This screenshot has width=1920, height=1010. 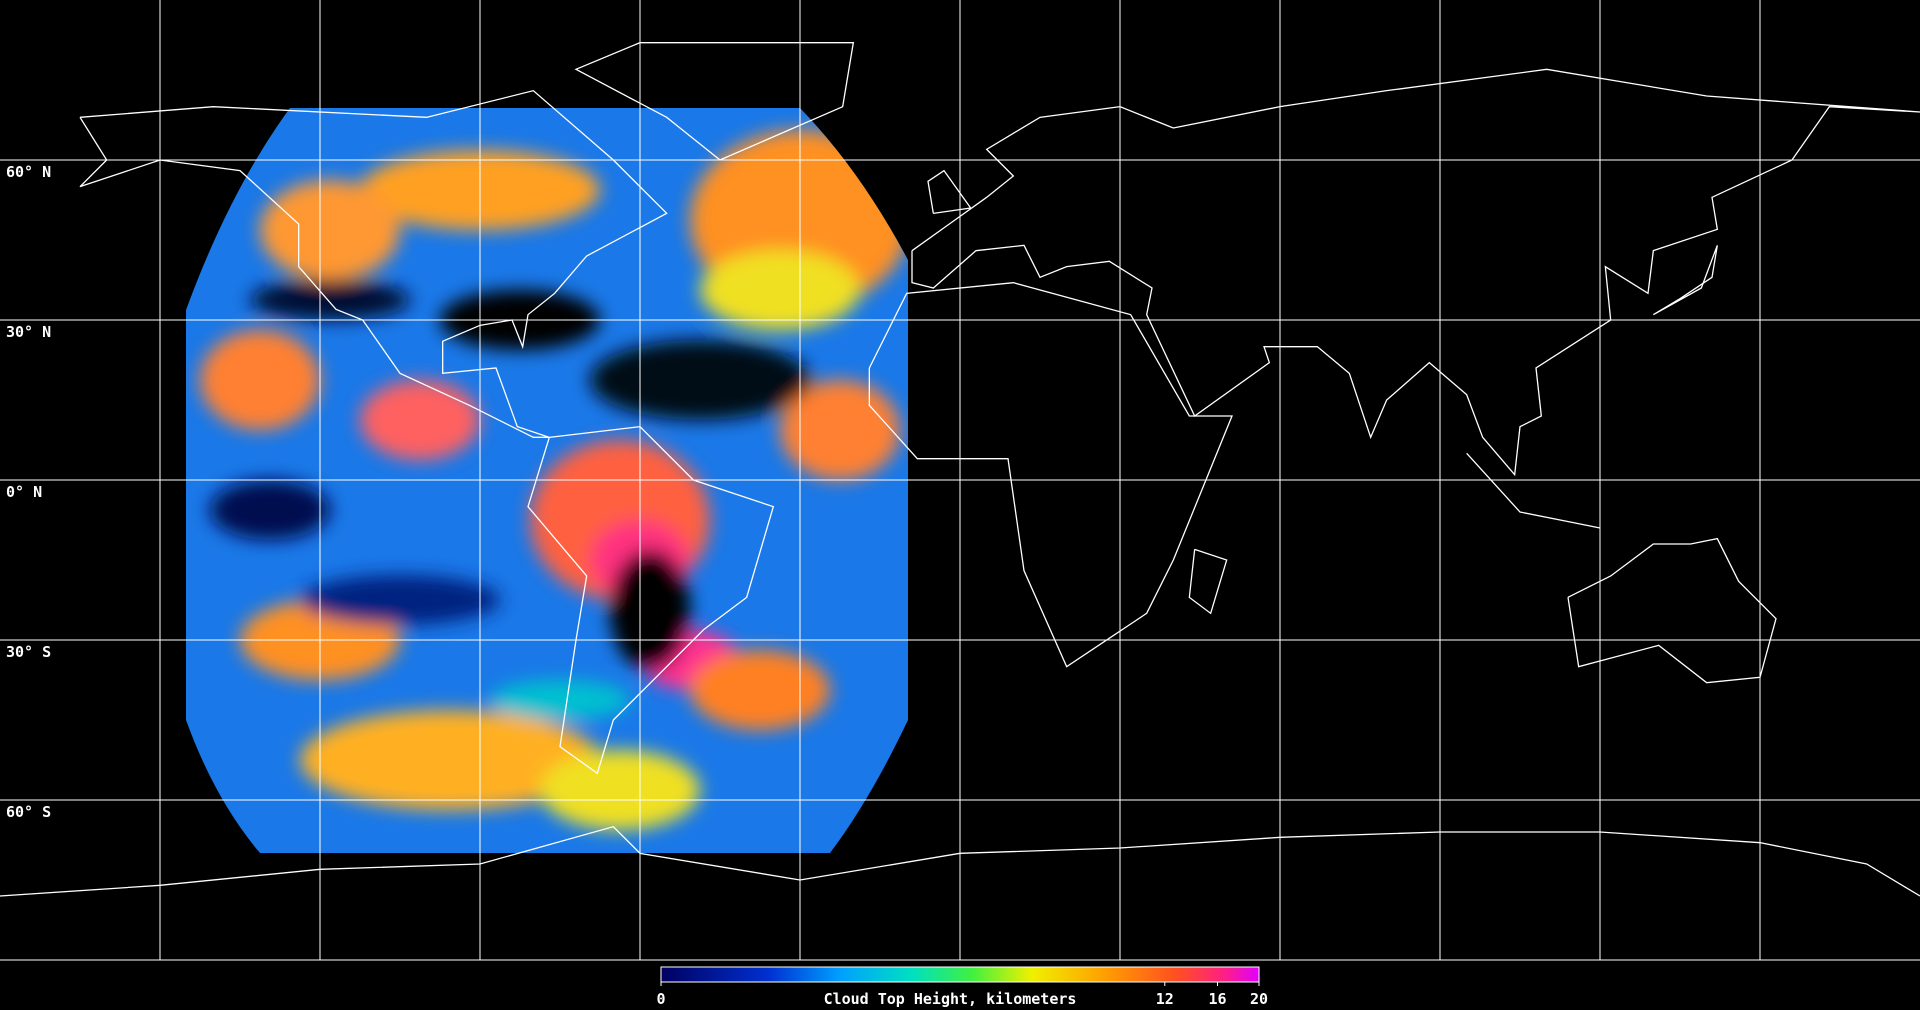 I want to click on colorbar-tick-label: 12, so click(x=1165, y=999).